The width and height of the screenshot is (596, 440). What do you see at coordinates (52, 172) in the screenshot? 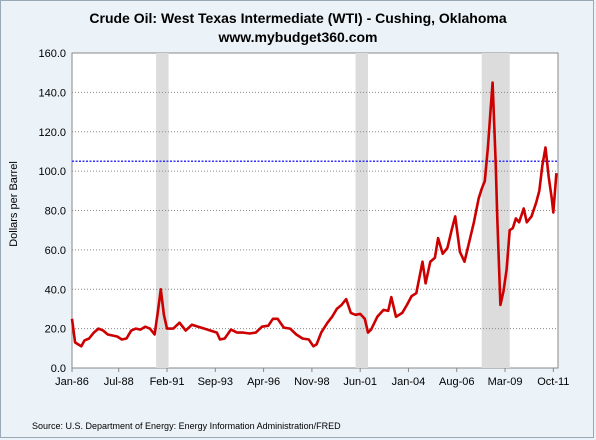
I see `y-tick-label-5: 100.0` at bounding box center [52, 172].